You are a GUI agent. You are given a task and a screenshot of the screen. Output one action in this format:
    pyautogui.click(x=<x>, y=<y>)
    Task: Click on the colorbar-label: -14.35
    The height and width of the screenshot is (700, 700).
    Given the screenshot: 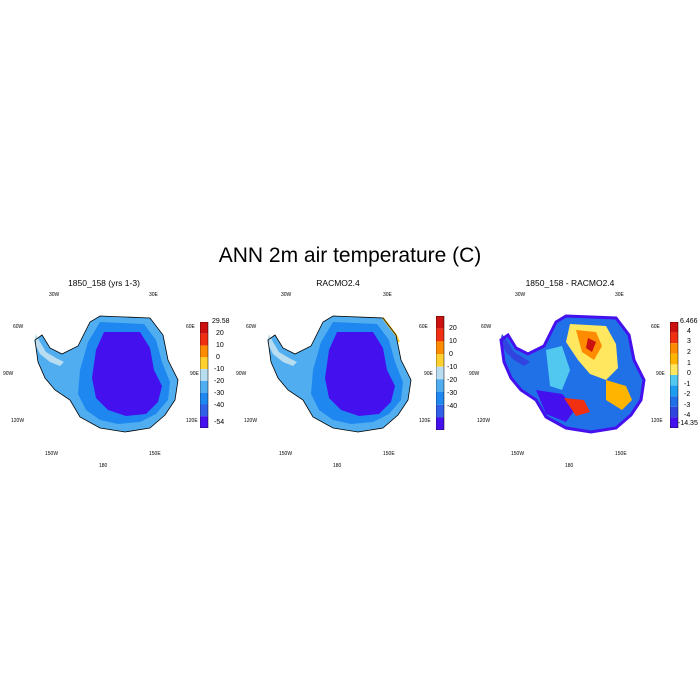 What is the action you would take?
    pyautogui.click(x=688, y=423)
    